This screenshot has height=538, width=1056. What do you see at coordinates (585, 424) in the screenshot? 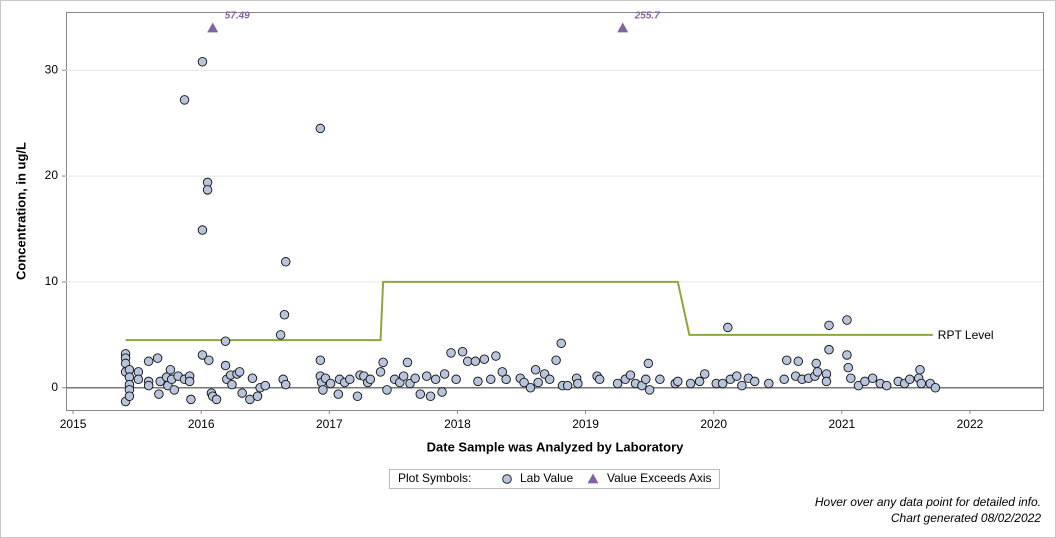
I see `x-tick-label: 2019` at bounding box center [585, 424].